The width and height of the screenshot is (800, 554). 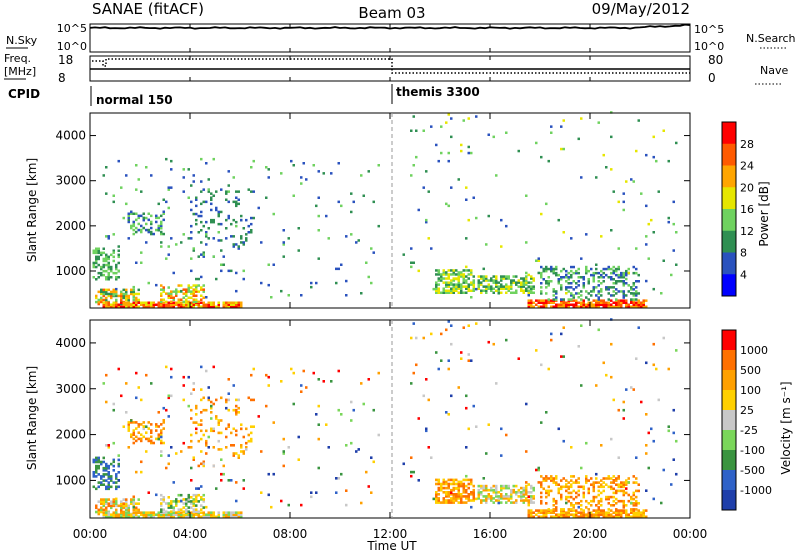 What do you see at coordinates (24, 94) in the screenshot?
I see `cpid-label: CPID` at bounding box center [24, 94].